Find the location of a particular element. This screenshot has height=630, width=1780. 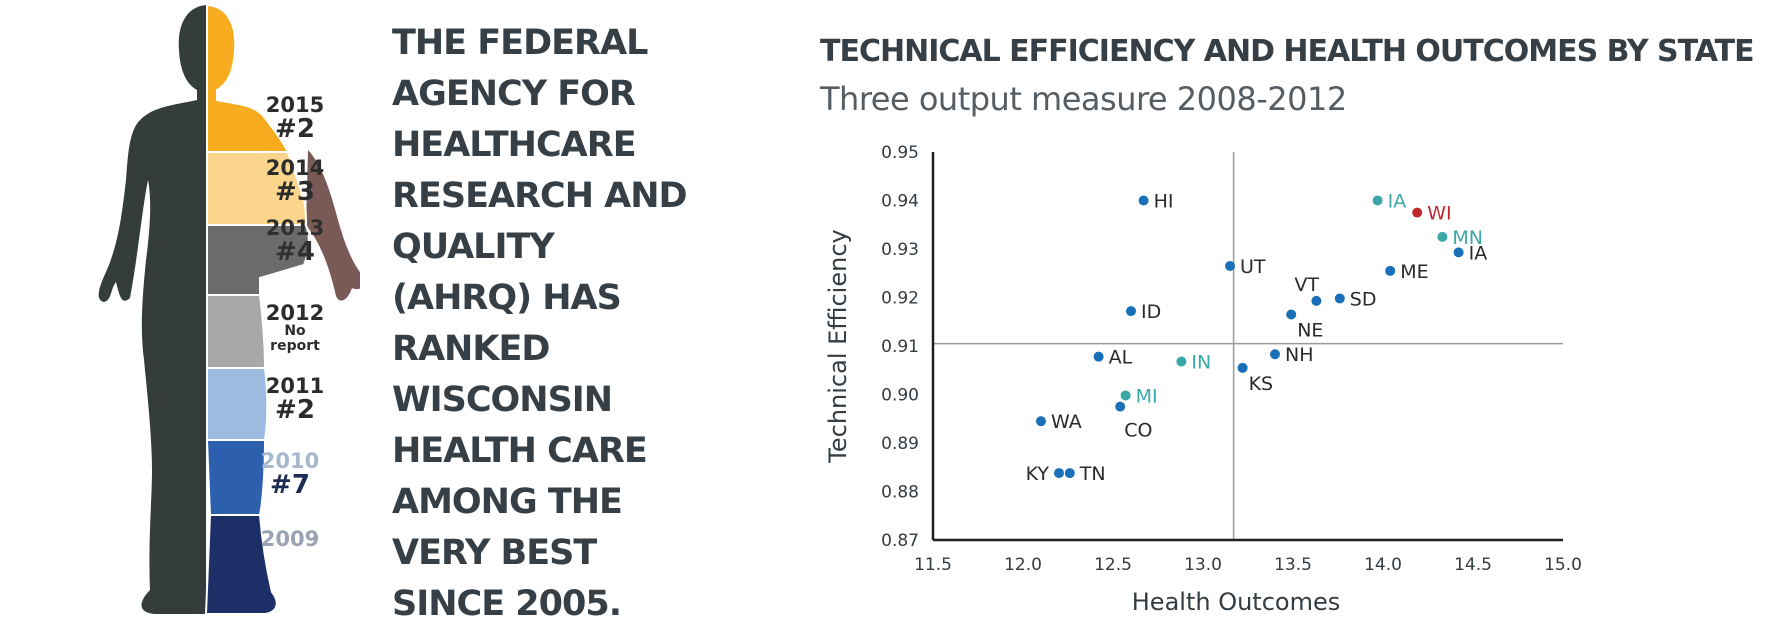

rank-label-2009: 2009 #2 is located at coordinates (290, 553).